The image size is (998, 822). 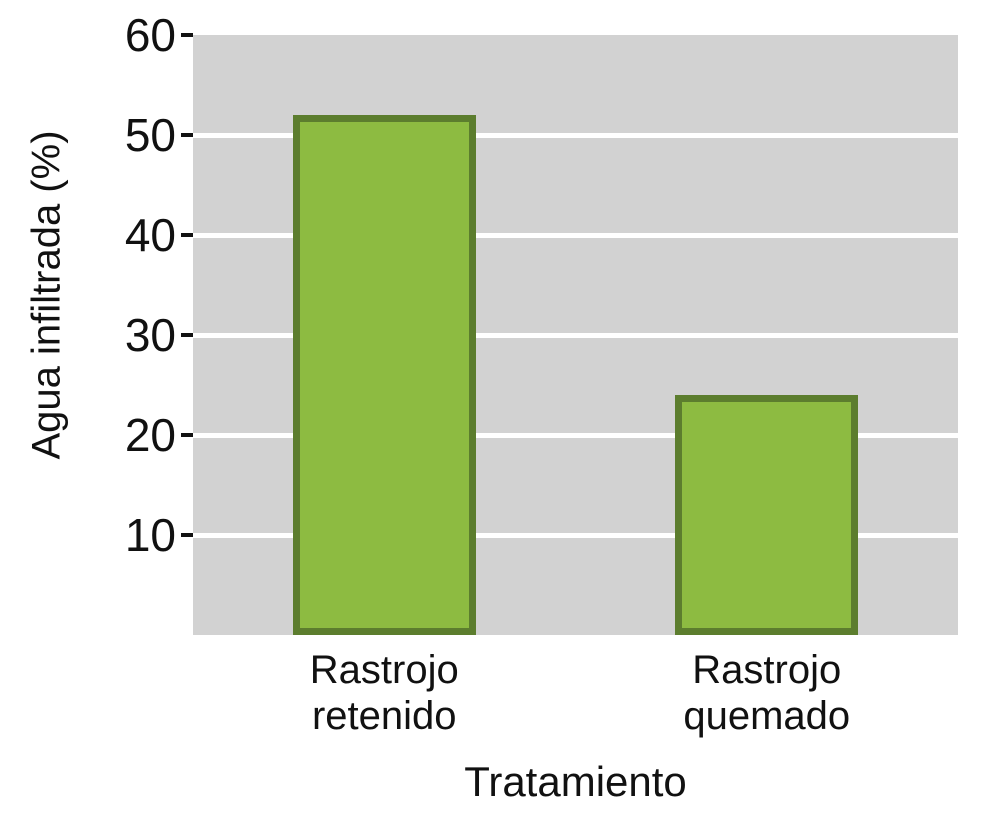 What do you see at coordinates (46, 295) in the screenshot?
I see `y-axis-label: Agua infiltrada (%)` at bounding box center [46, 295].